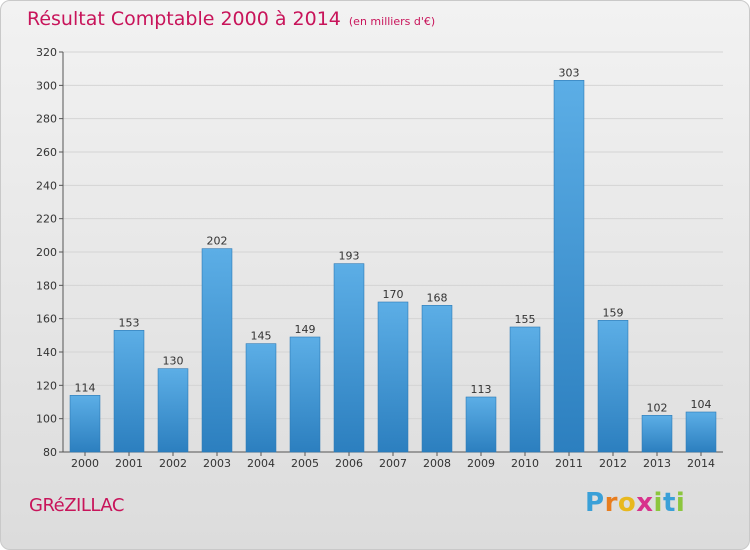  I want to click on x-tick-label: 2011, so click(569, 463).